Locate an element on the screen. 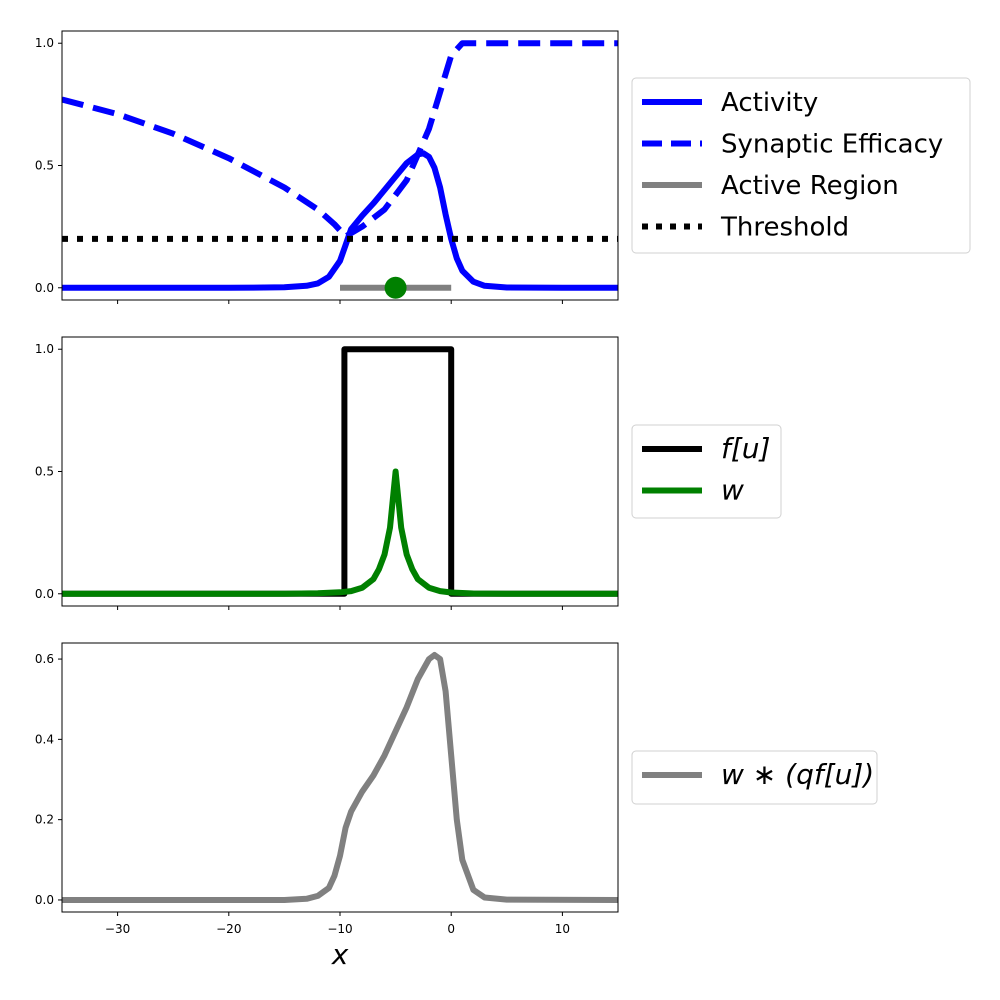 This screenshot has height=1000, width=1000. series-line-activity is located at coordinates (340, 220).